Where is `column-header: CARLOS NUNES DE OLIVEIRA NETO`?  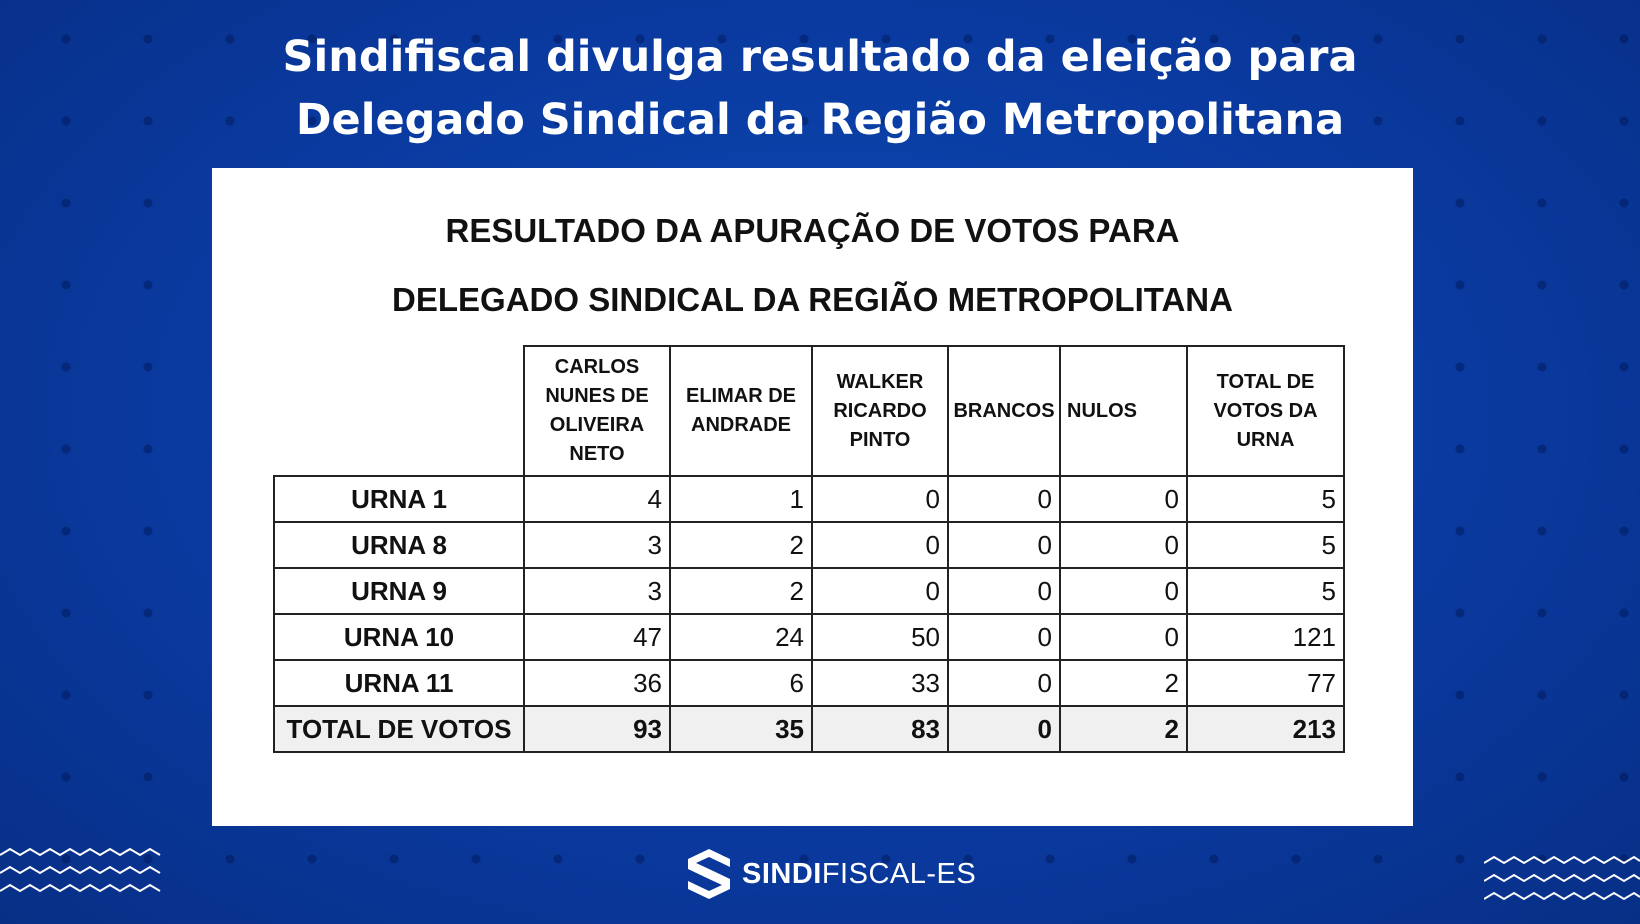 column-header: CARLOS NUNES DE OLIVEIRA NETO is located at coordinates (597, 411).